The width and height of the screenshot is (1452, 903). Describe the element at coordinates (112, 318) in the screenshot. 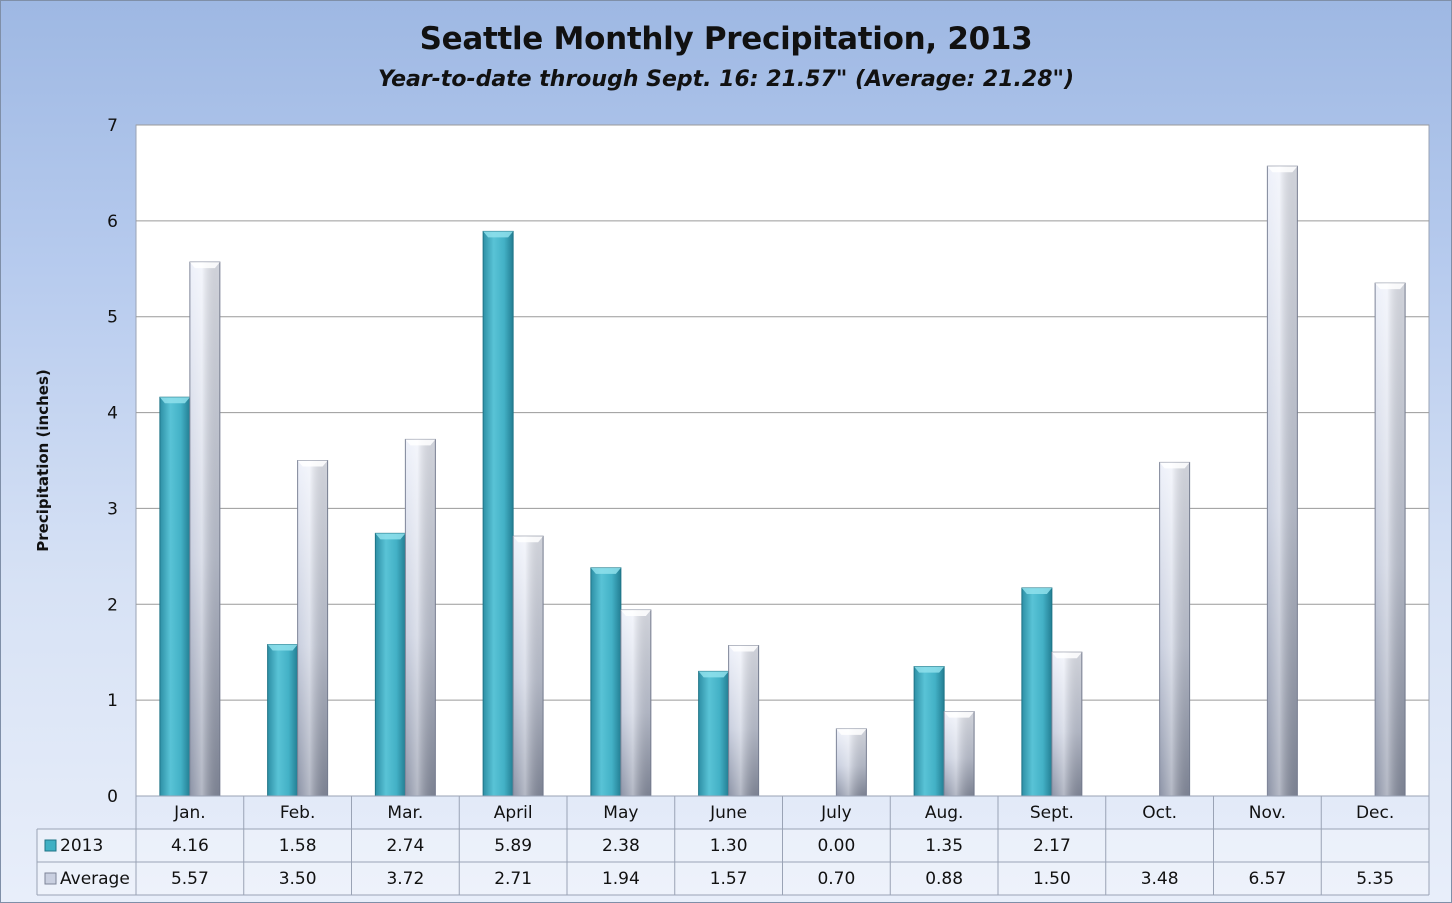

I see `y-tick-label: 5` at that location.